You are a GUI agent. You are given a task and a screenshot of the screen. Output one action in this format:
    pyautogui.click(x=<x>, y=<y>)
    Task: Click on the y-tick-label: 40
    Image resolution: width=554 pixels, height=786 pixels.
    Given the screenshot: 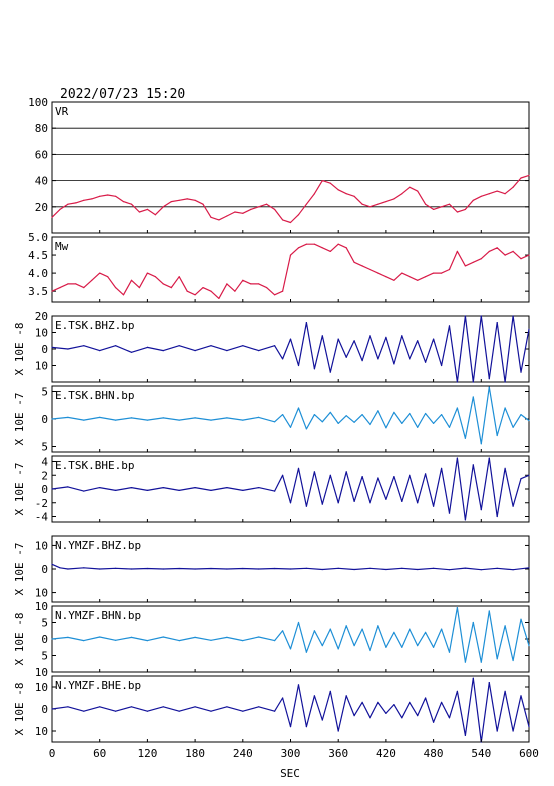 What is the action you would take?
    pyautogui.click(x=41, y=181)
    